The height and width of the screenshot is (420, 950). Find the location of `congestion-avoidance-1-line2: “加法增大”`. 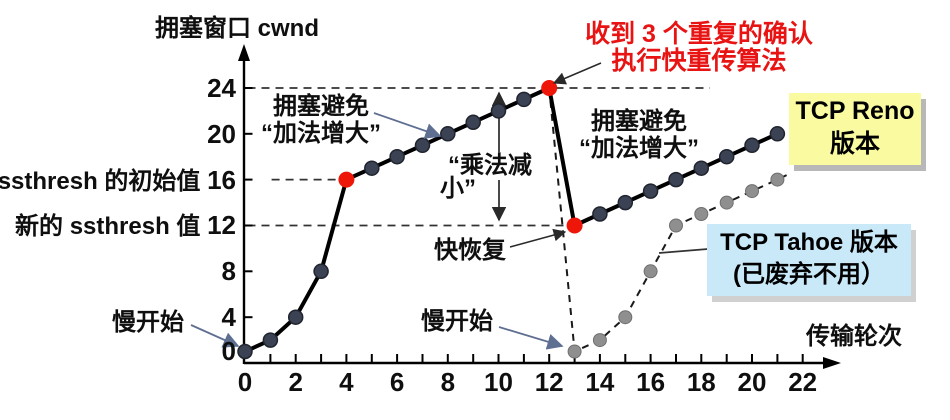

congestion-avoidance-1-line2: “加法增大” is located at coordinates (321, 133).